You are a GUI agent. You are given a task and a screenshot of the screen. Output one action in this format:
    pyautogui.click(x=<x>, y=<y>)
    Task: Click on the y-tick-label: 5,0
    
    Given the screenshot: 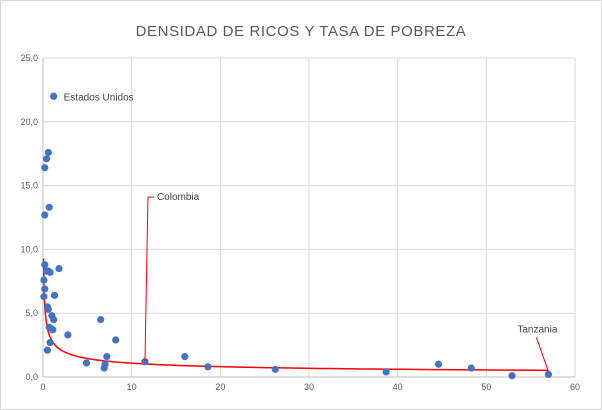 What is the action you would take?
    pyautogui.click(x=31, y=313)
    